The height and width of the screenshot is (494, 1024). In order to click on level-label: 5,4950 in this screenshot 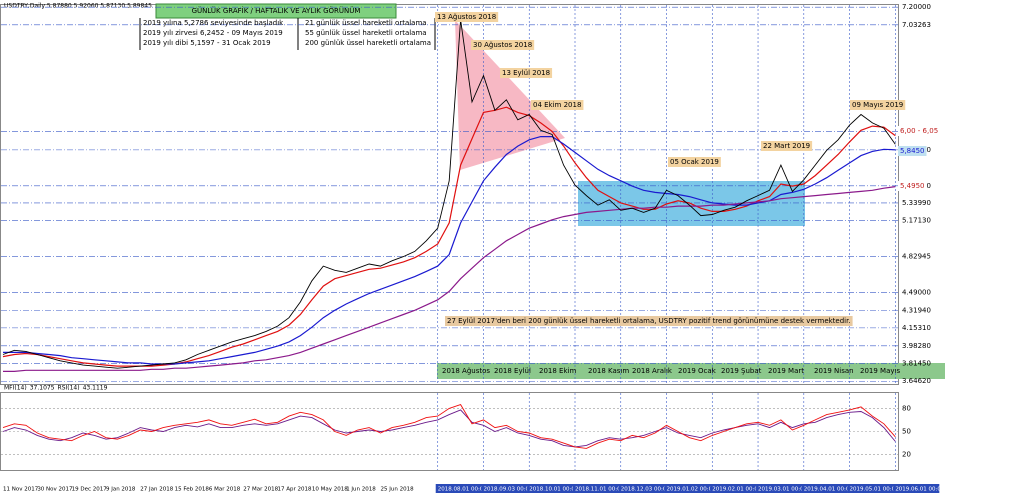, I will do `click(912, 186)`.